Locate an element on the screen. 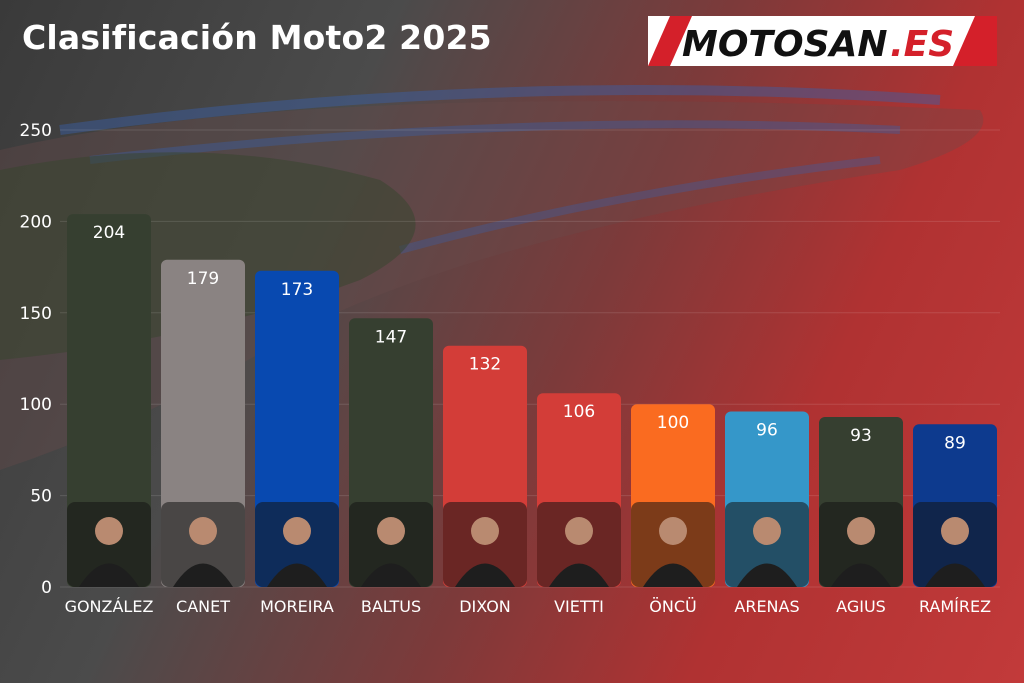 Image resolution: width=1024 pixels, height=683 pixels. logo-suffix: .ES is located at coordinates (922, 44).